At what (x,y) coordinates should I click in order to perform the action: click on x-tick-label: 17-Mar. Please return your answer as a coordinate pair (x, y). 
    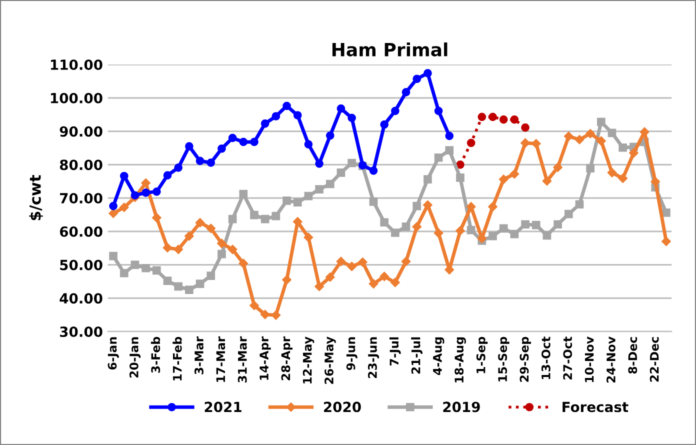
    Looking at the image, I should click on (221, 359).